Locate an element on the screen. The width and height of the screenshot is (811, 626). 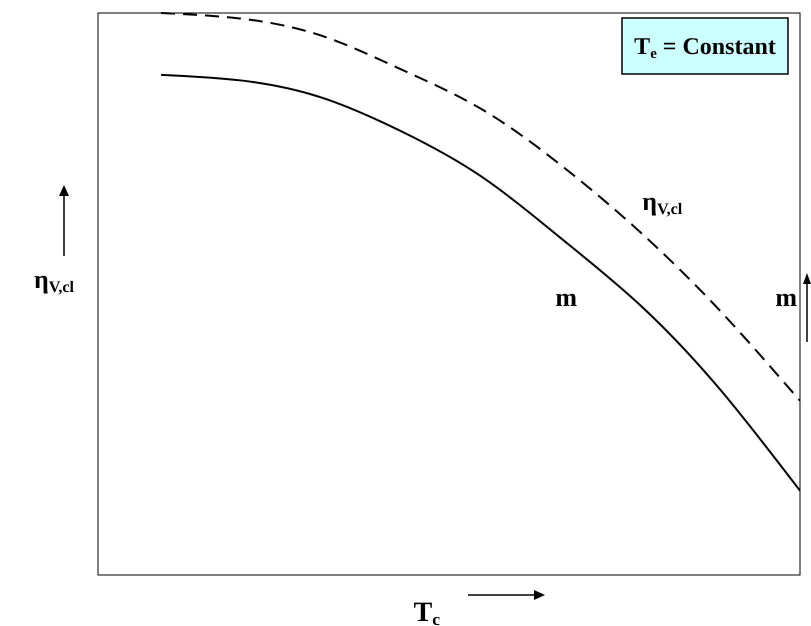
x-axis-title: T$_{c}$ is located at coordinates (427, 611).